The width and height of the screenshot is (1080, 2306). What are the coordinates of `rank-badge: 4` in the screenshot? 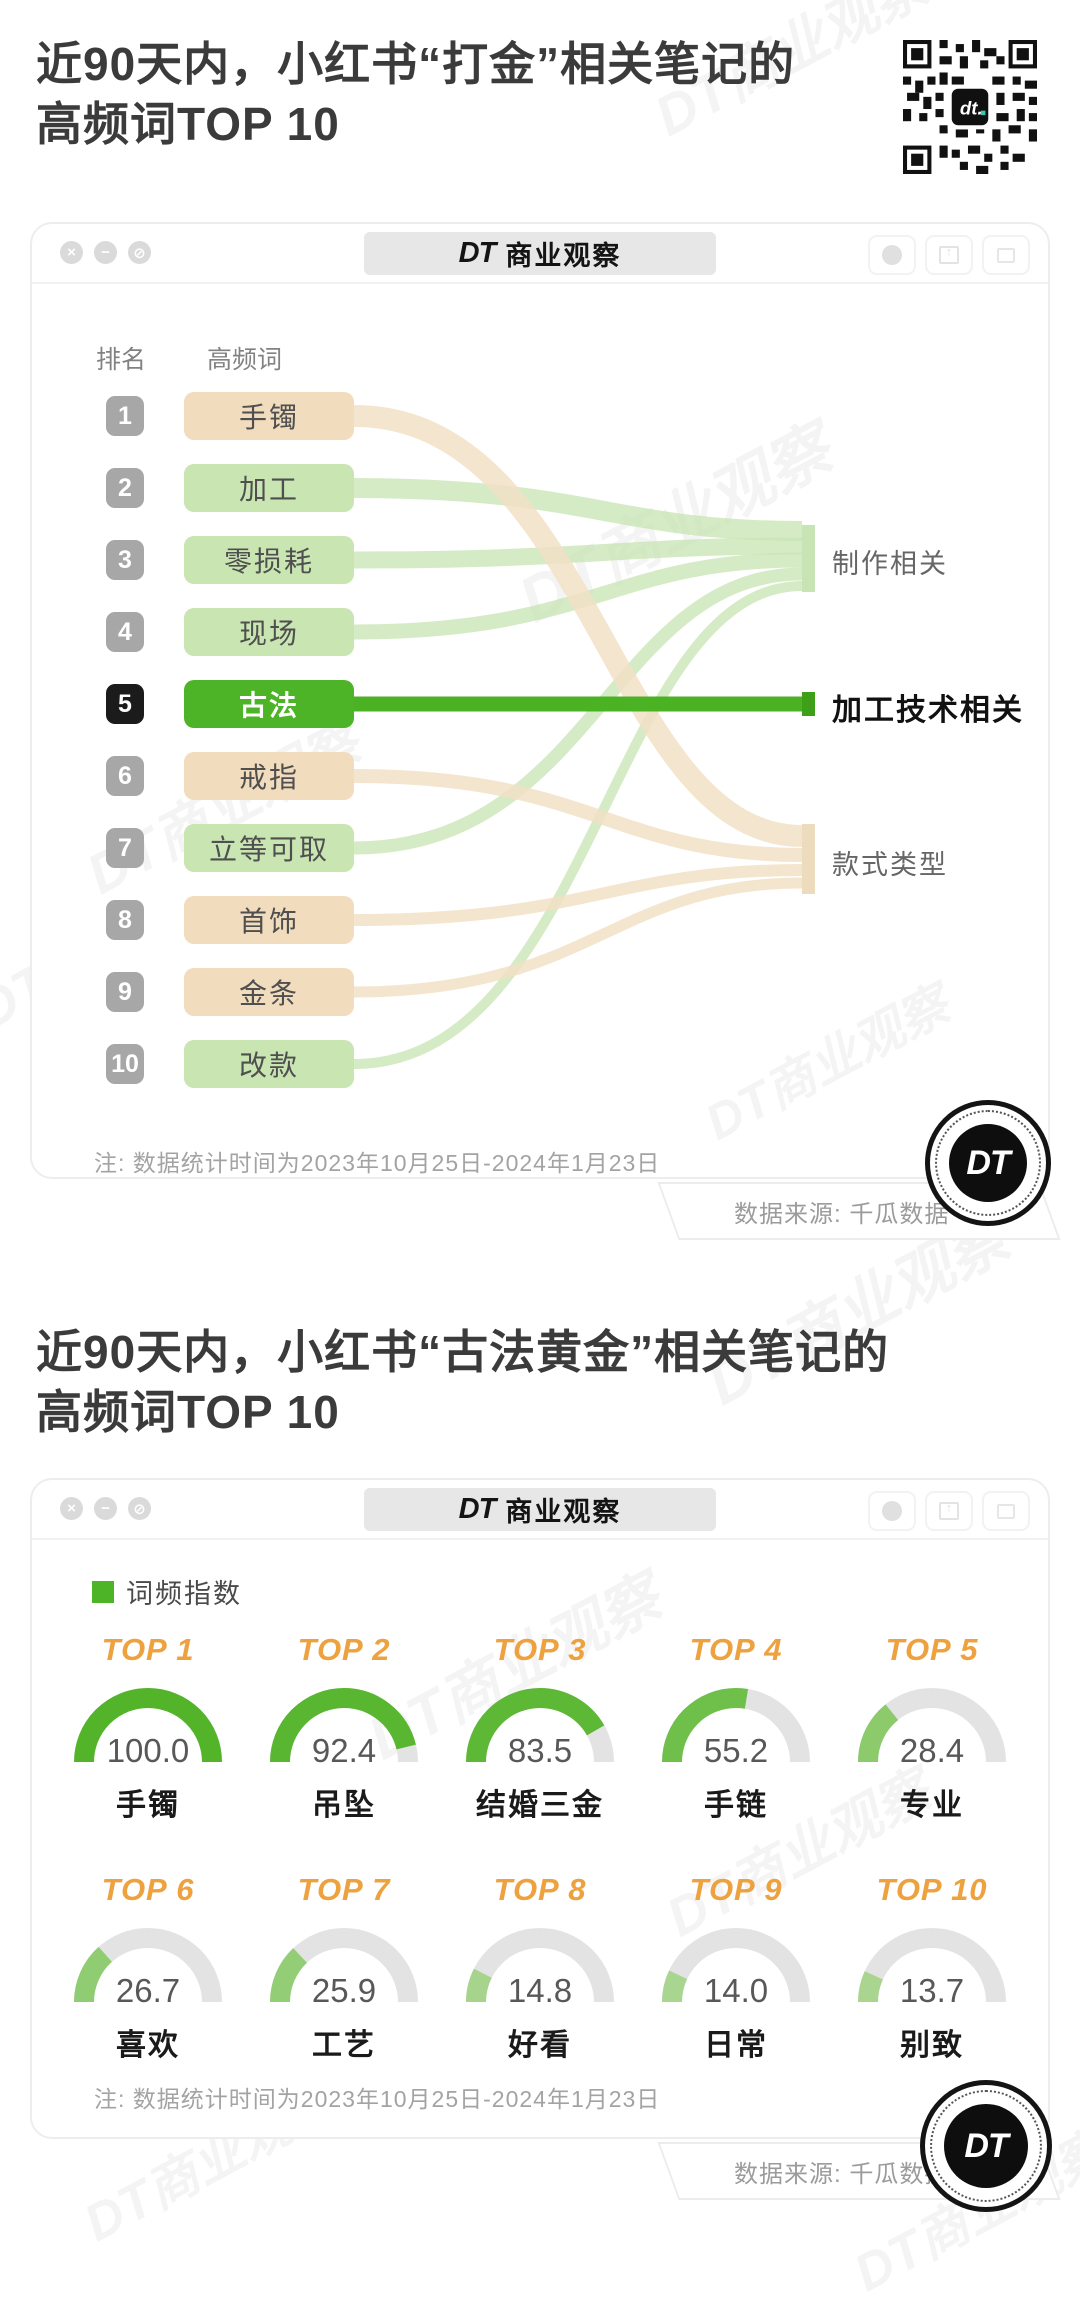 It's located at (125, 632).